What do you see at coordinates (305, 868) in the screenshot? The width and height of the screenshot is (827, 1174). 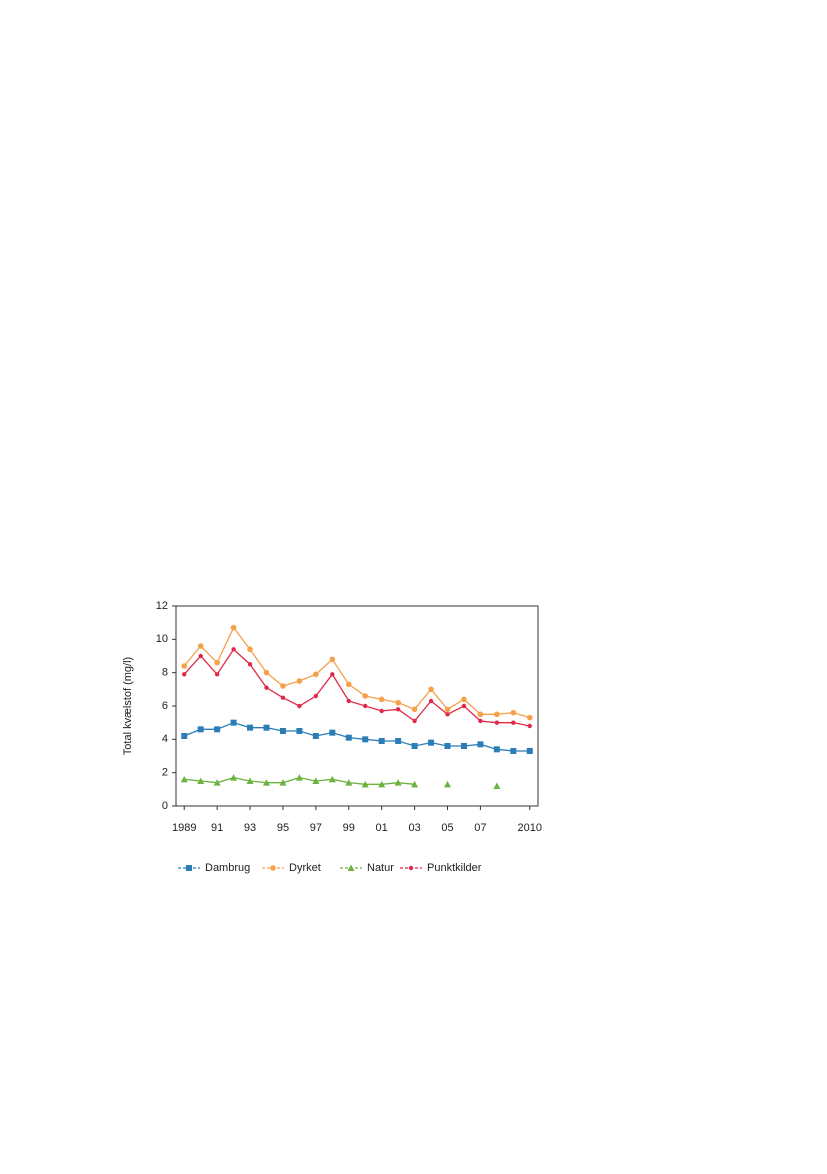 I see `legend-label: Dyrket` at bounding box center [305, 868].